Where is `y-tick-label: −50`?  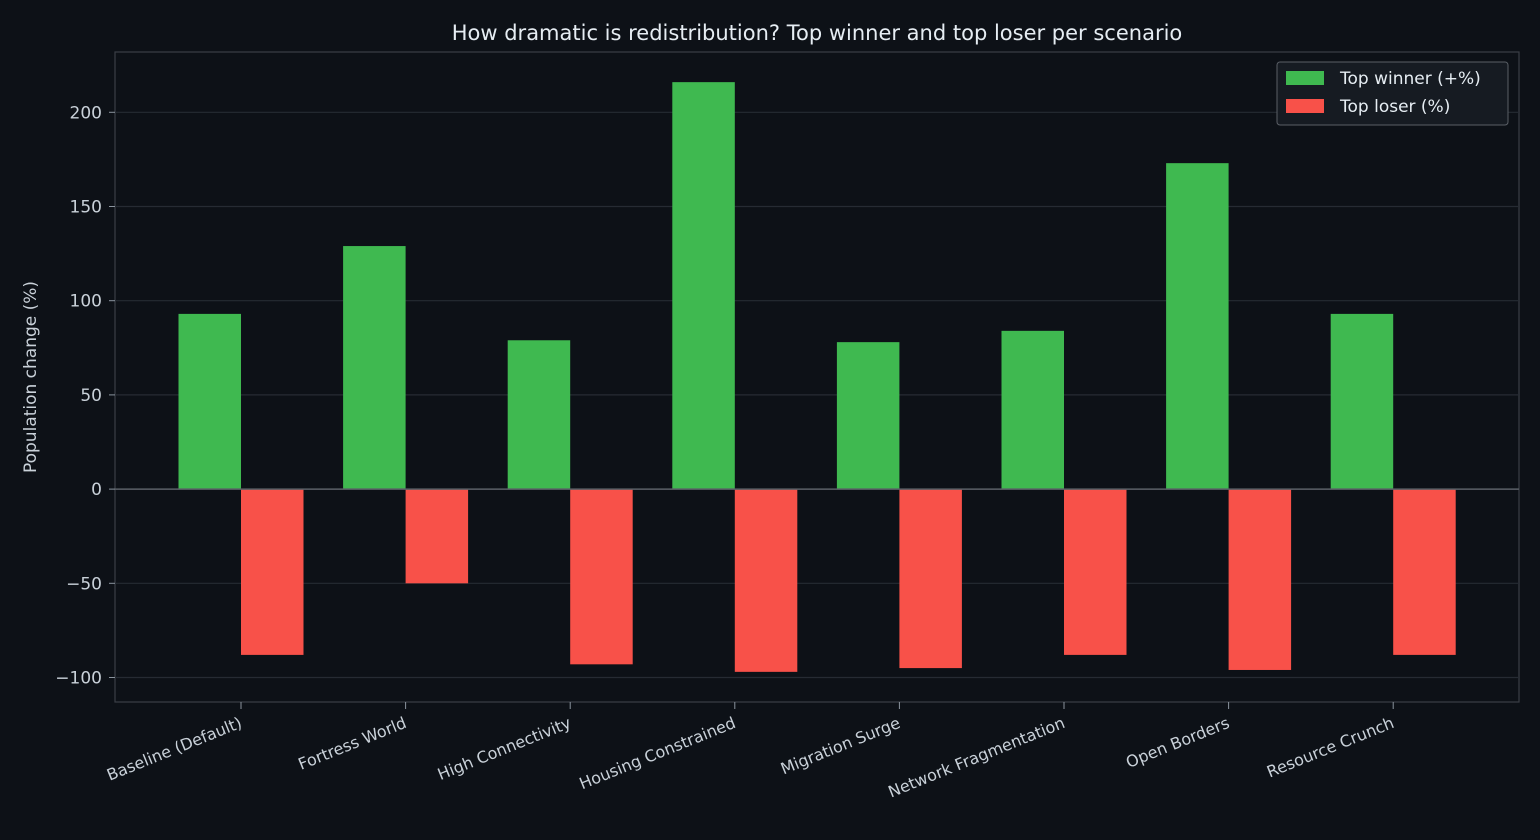 y-tick-label: −50 is located at coordinates (84, 584).